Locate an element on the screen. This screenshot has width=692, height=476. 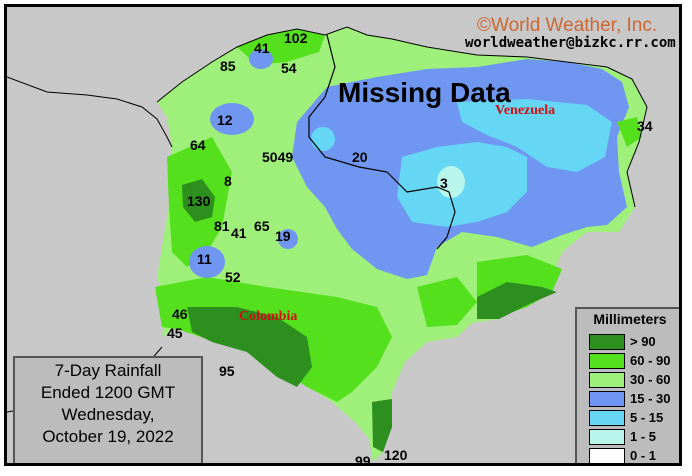
legend-item: 0 - 1 is located at coordinates (623, 455).